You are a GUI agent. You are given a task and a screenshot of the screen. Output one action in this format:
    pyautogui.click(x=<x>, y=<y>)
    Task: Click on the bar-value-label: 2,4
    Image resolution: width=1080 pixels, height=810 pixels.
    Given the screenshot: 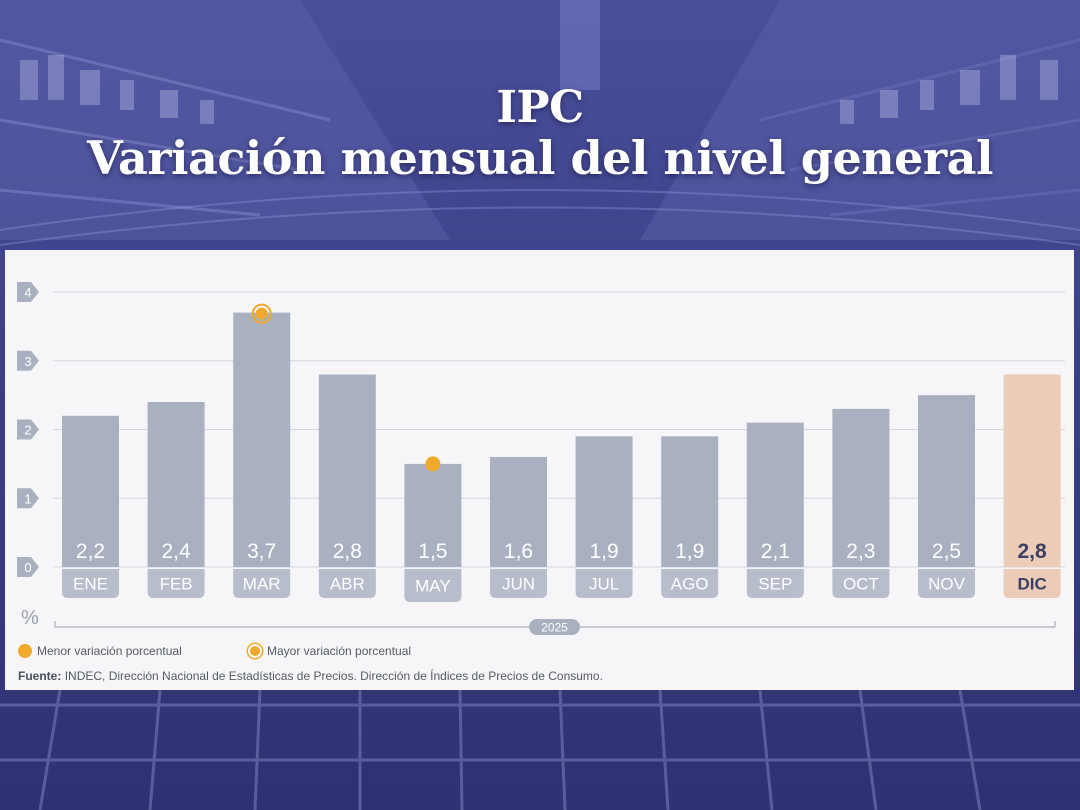 What is the action you would take?
    pyautogui.click(x=176, y=551)
    